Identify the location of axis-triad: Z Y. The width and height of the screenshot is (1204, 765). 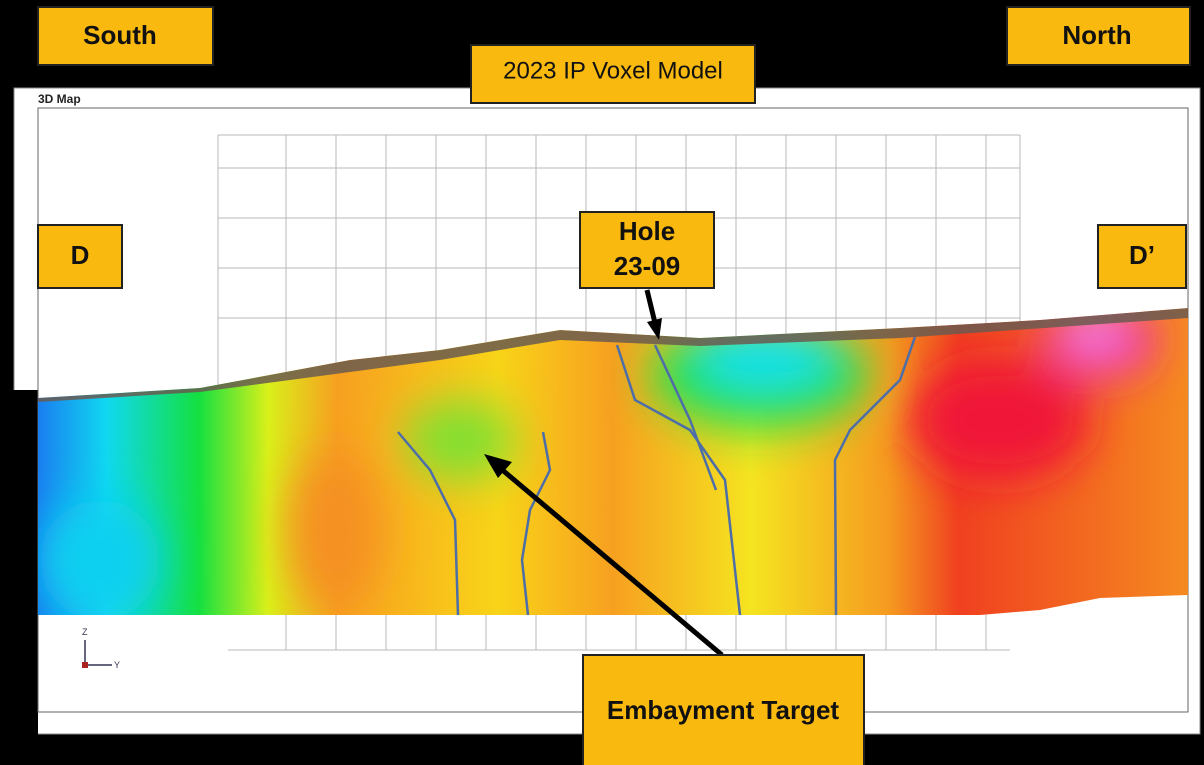
(101, 648).